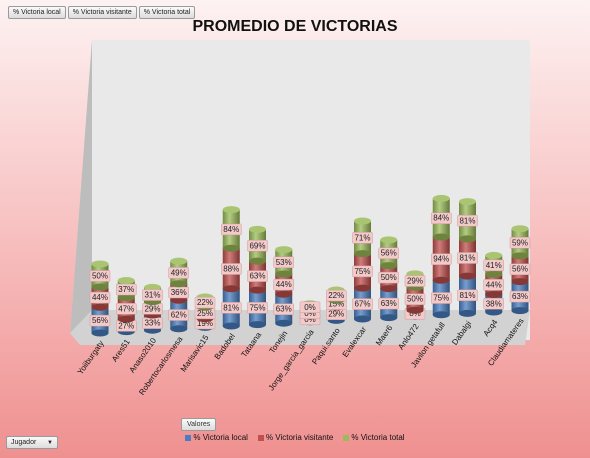 This screenshot has height=458, width=590. What do you see at coordinates (336, 314) in the screenshot?
I see `data-label-local-9: 29%` at bounding box center [336, 314].